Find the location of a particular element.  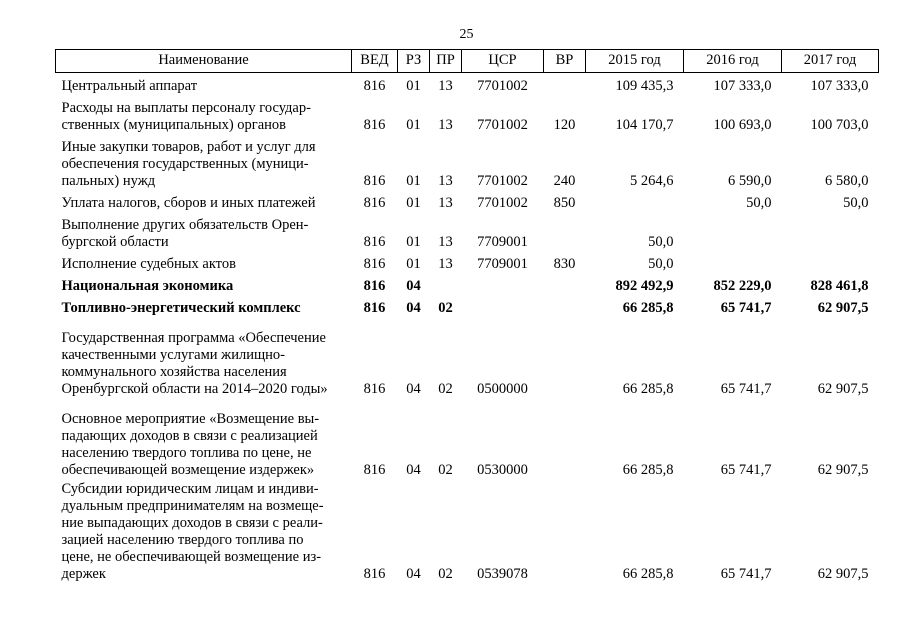

cell-y2016: 107 333,0 is located at coordinates (742, 86).